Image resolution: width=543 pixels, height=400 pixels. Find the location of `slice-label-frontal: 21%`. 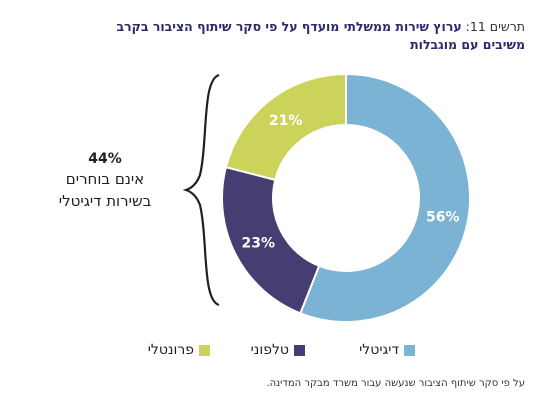

slice-label-frontal: 21% is located at coordinates (286, 121).